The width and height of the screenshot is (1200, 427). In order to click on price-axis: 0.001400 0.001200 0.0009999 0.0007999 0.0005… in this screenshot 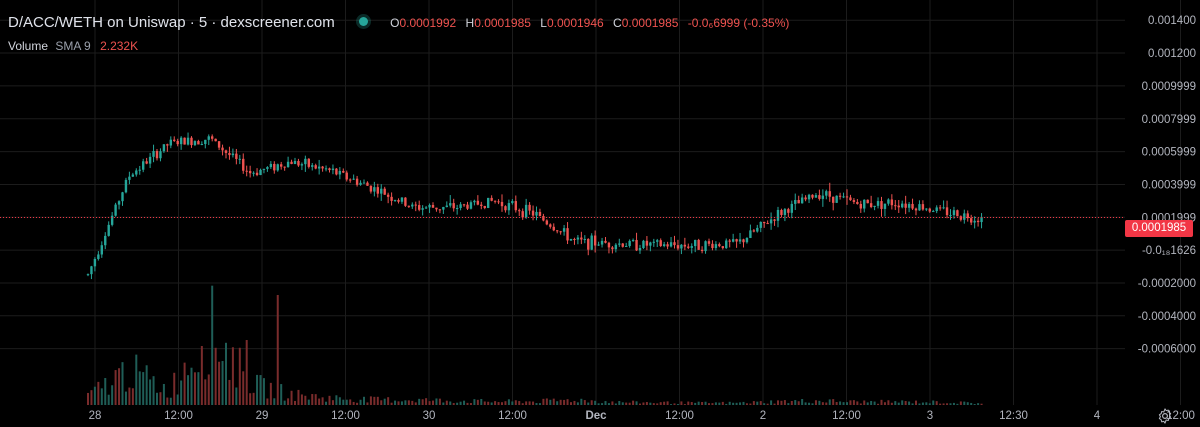, I will do `click(1167, 185)`.